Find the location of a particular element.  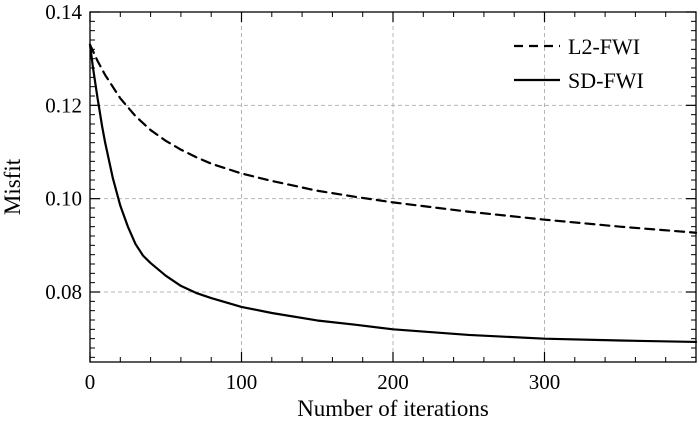

legend-label-sd-fwi: SD-FWI is located at coordinates (606, 80).